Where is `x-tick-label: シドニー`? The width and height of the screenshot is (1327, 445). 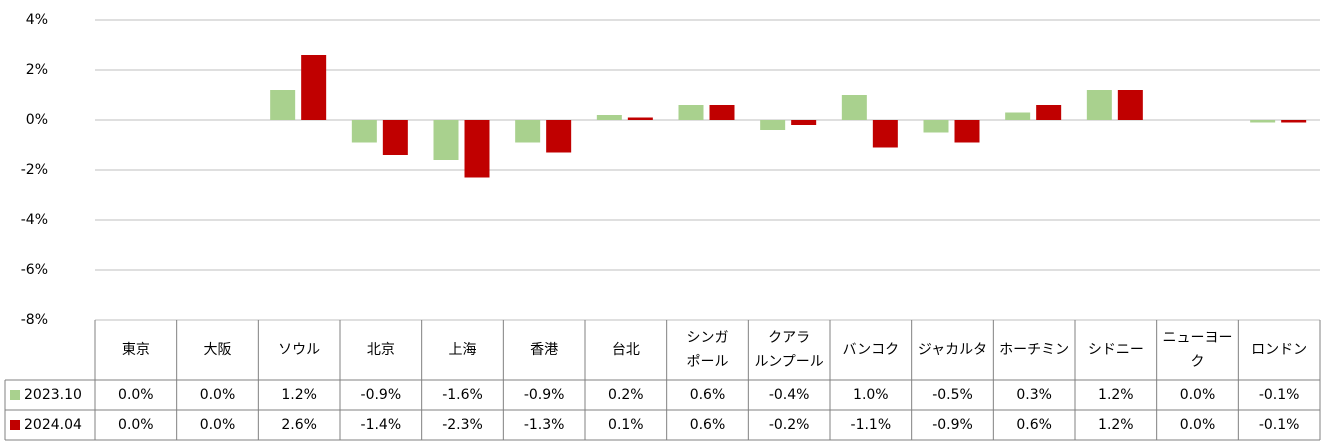 x-tick-label: シドニー is located at coordinates (1115, 350).